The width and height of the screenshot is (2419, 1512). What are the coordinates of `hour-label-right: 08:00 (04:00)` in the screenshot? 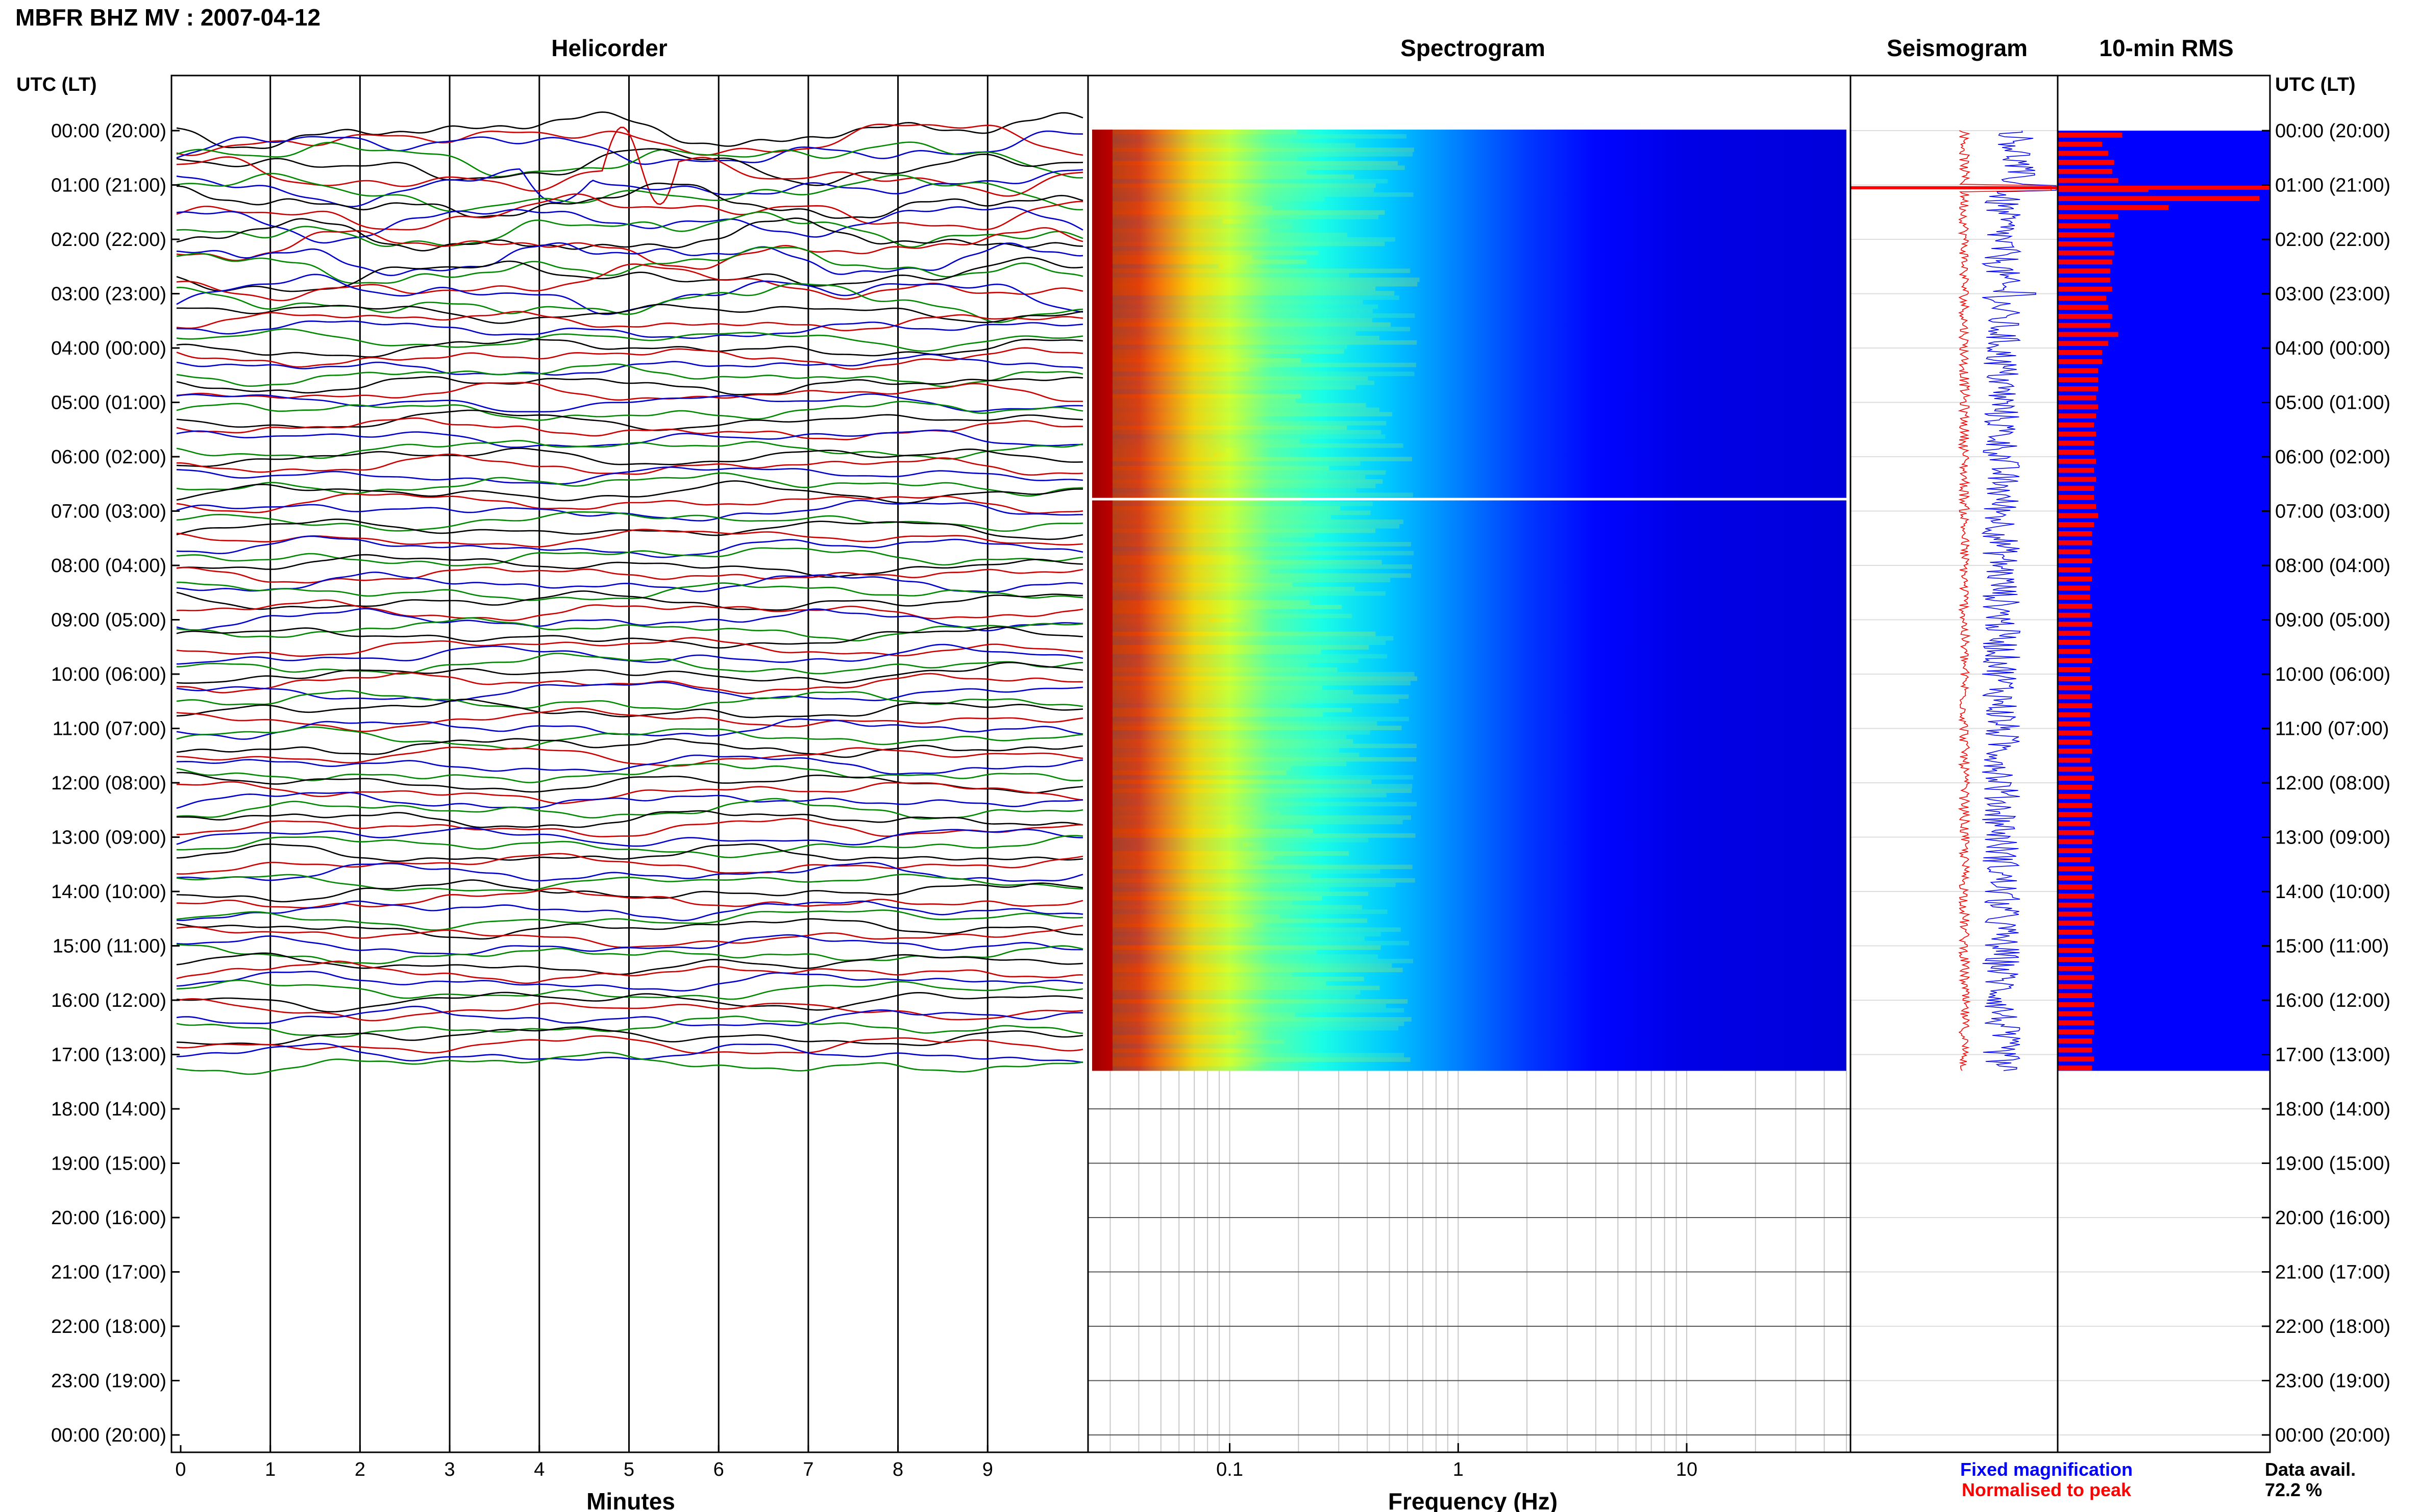 It's located at (2332, 566).